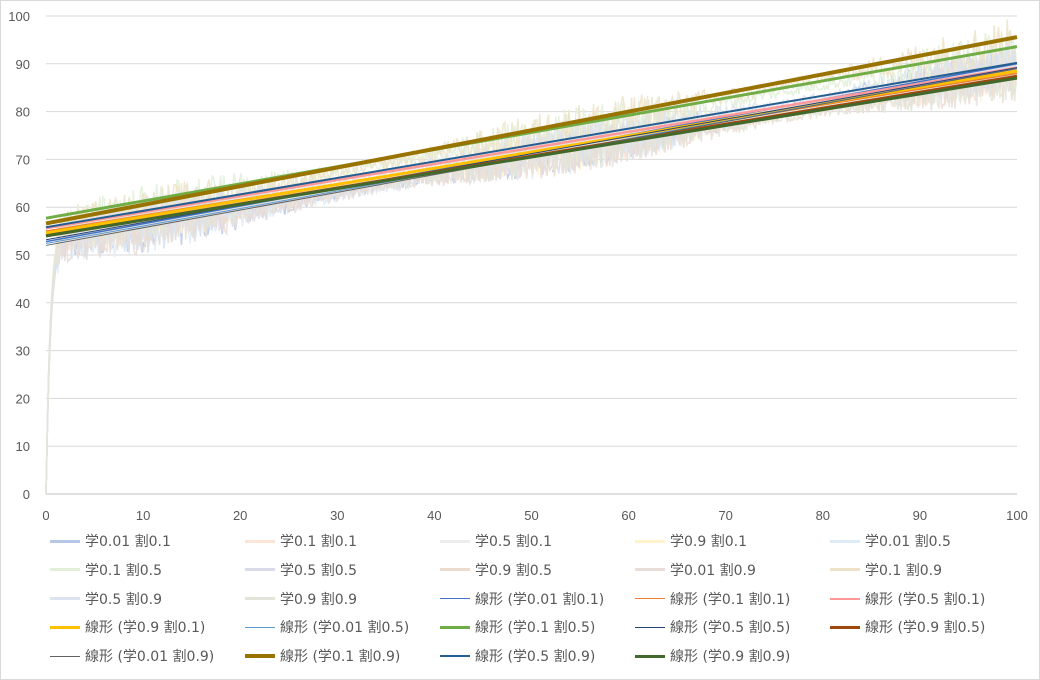 Image resolution: width=1040 pixels, height=680 pixels. I want to click on legend-label: 学0.9 割0.5, so click(513, 570).